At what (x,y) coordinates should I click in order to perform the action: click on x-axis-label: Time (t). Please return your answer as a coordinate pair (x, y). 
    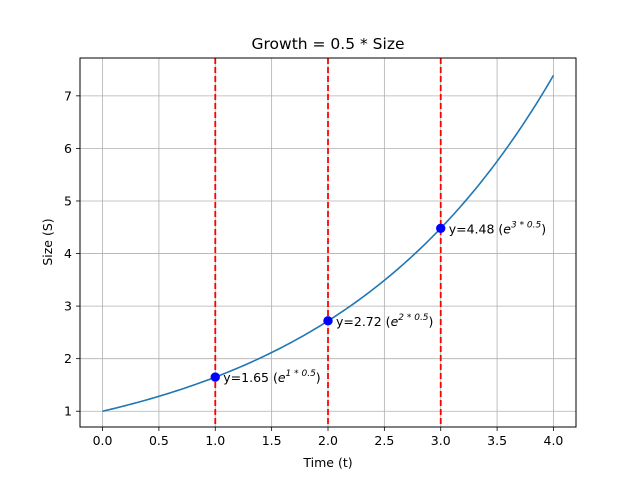
    Looking at the image, I should click on (327, 462).